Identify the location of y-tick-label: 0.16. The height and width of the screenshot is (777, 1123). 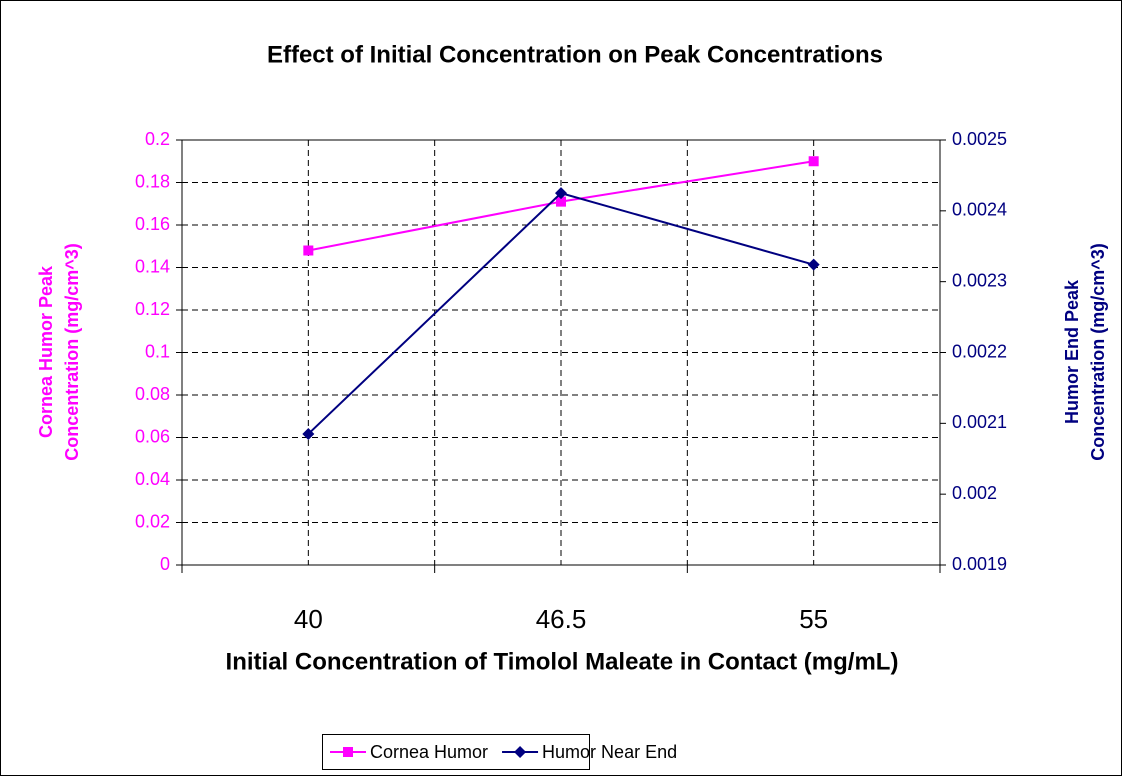
(152, 224).